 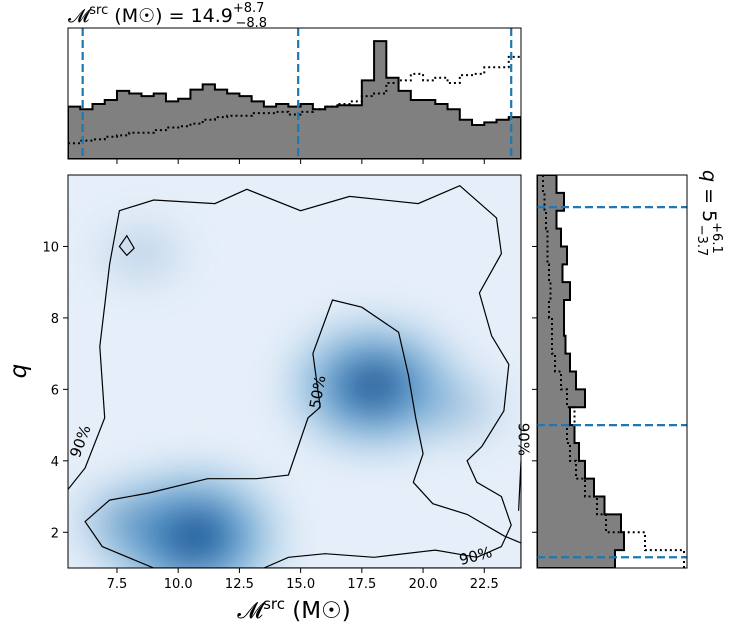 What do you see at coordinates (318, 392) in the screenshot?
I see `contour-label: 50%` at bounding box center [318, 392].